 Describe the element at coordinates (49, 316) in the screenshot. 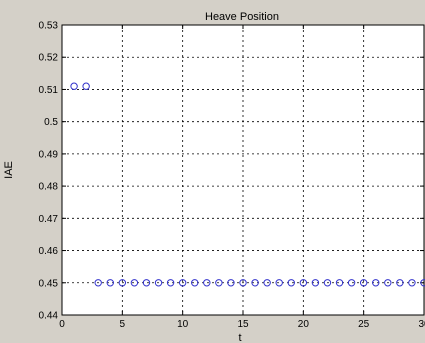

I see `y-tick-label: 0.44` at that location.